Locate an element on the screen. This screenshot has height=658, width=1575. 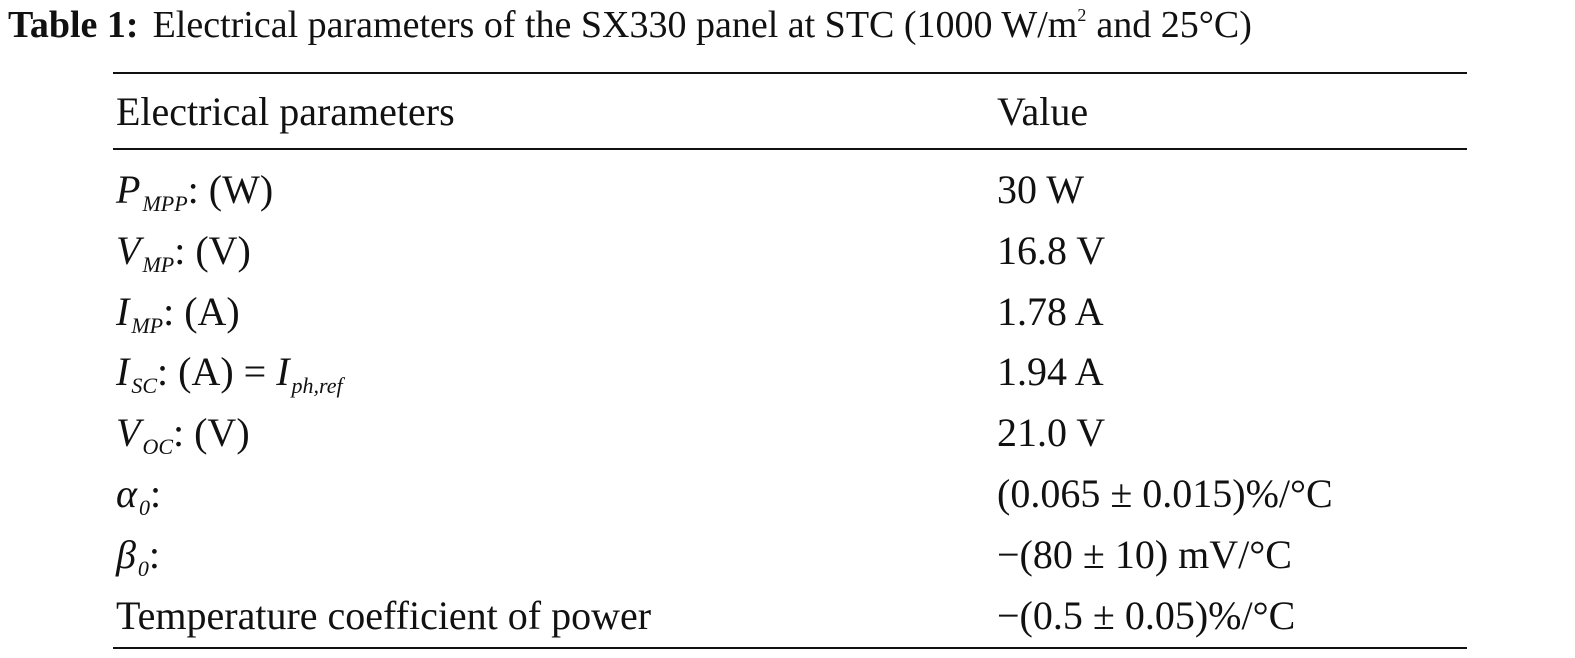
label-part: : (A) = is located at coordinates (217, 372).